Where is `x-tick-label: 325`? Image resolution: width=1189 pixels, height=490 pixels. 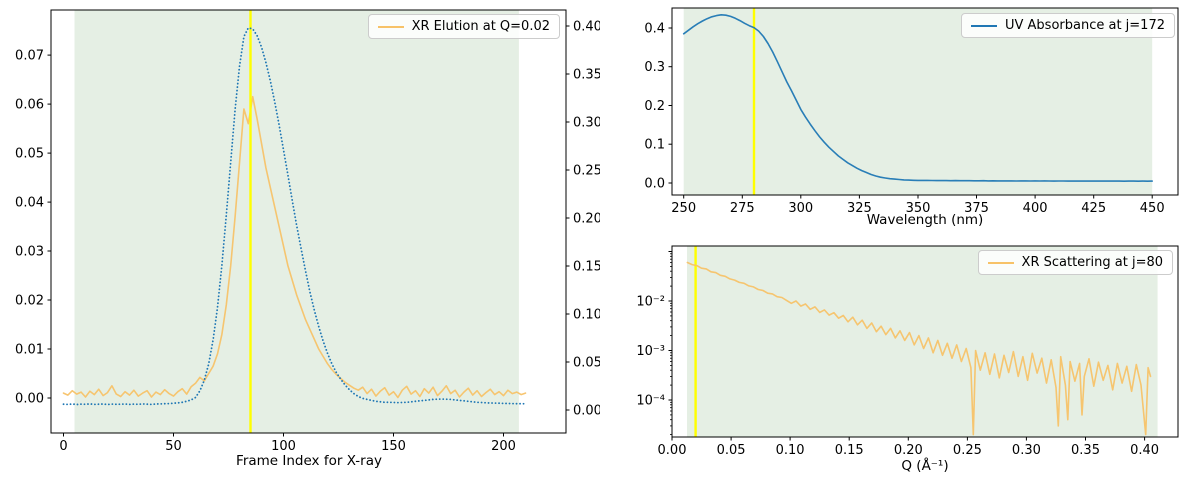
x-tick-label: 325 is located at coordinates (859, 208).